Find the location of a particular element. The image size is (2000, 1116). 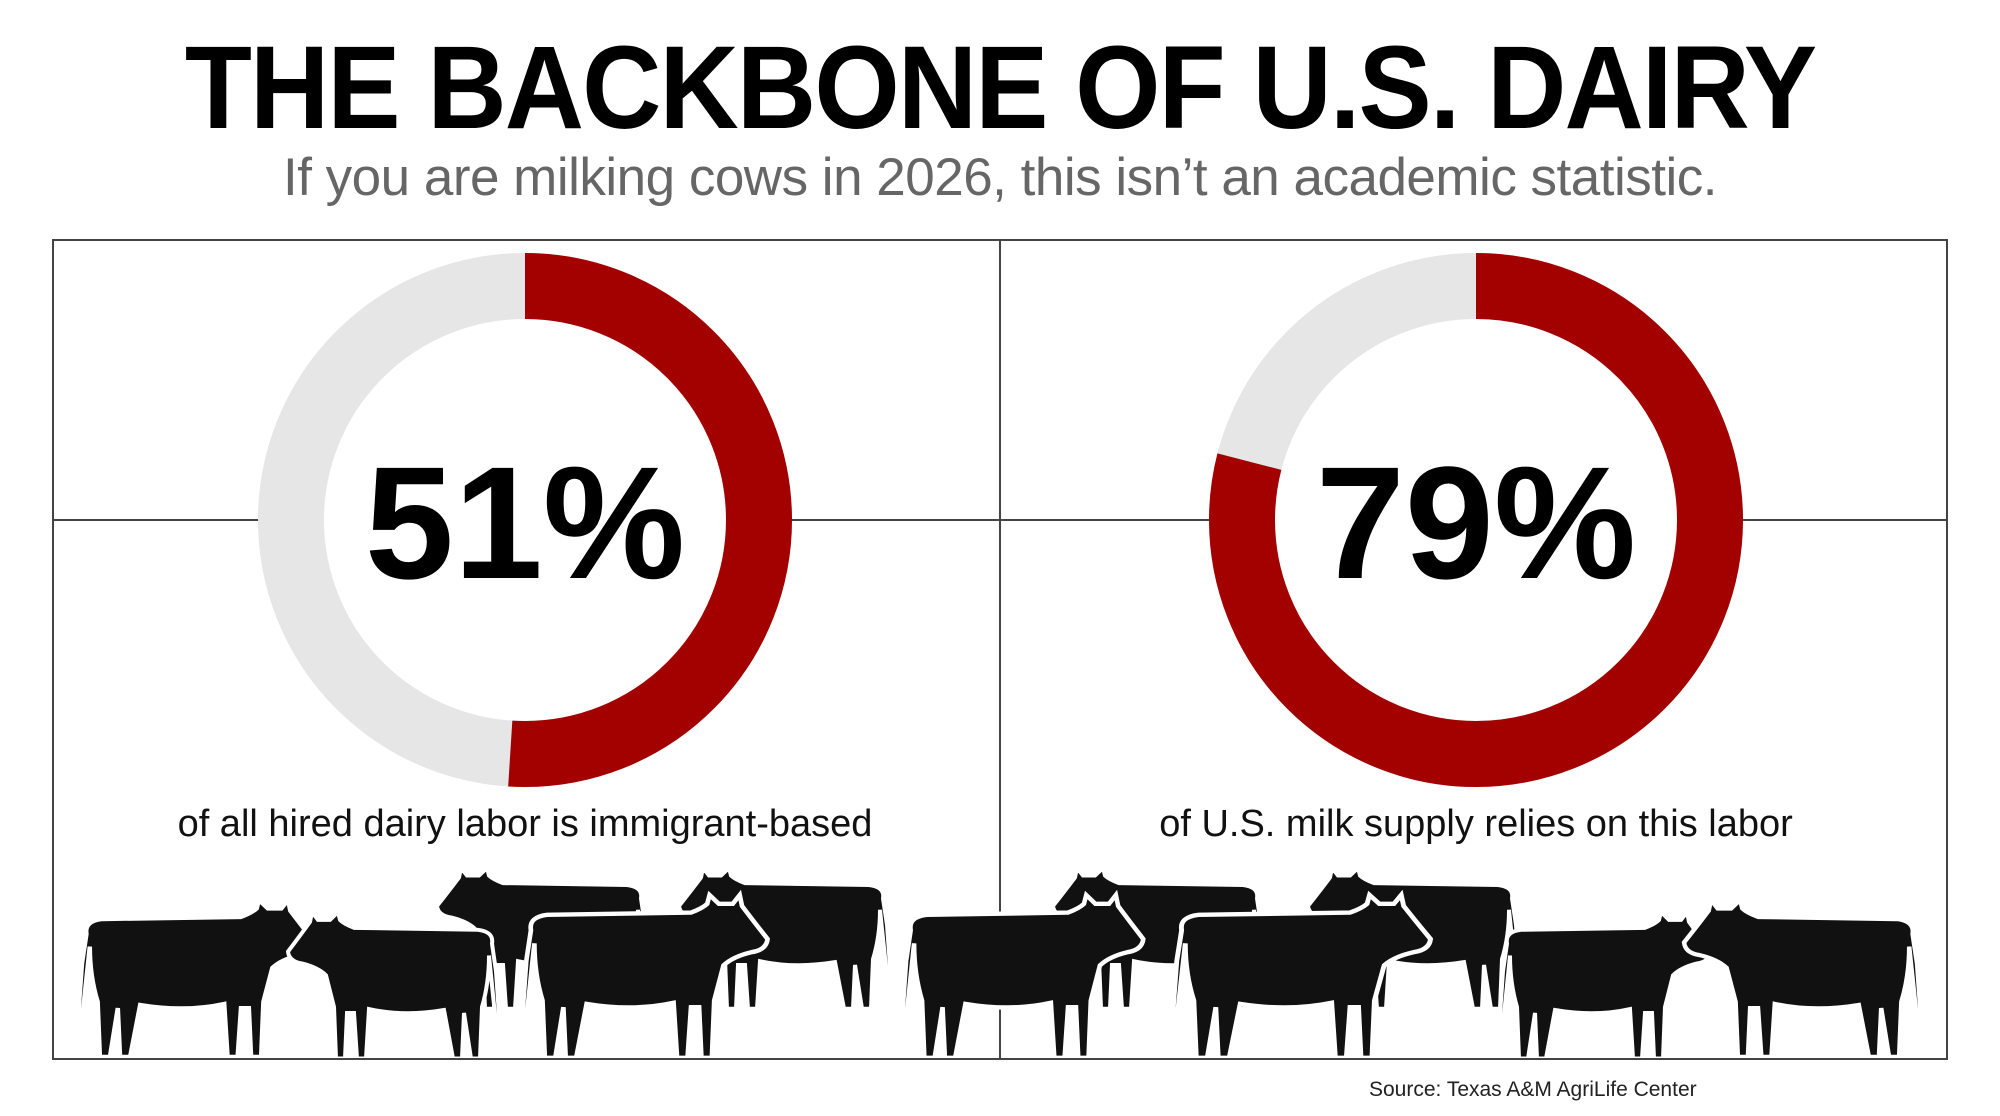

donut-value-label: 79% is located at coordinates (1476, 522).